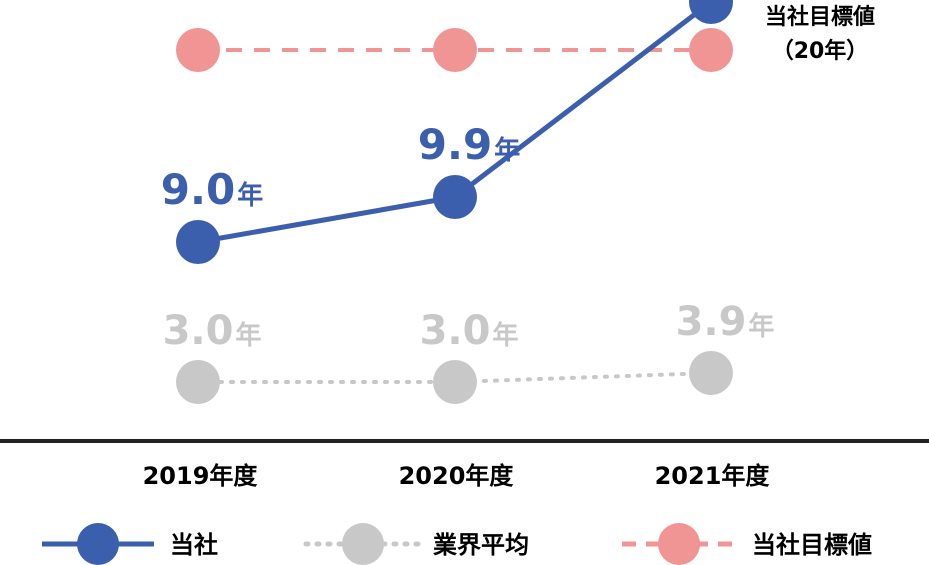 This screenshot has width=929, height=565. Describe the element at coordinates (194, 545) in the screenshot. I see `legend-label-own: 当社` at that location.